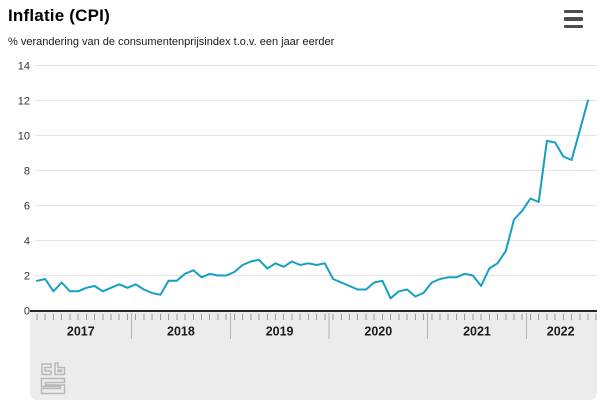 This screenshot has width=600, height=405. I want to click on cbs-logo-b, so click(60, 369).